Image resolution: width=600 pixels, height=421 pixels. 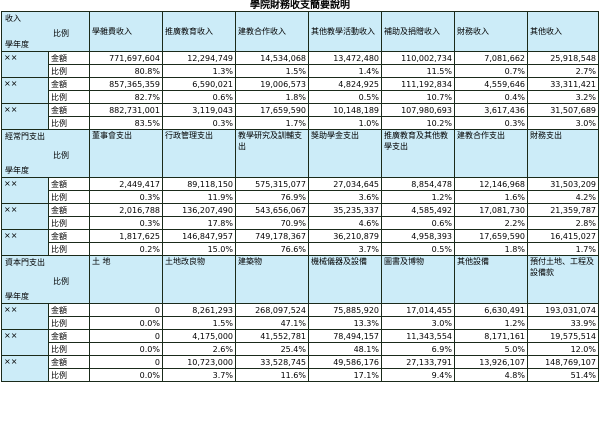 What do you see at coordinates (300, 349) in the screenshot?
I see `table-row: 比例 0.0% 2.6% 25.4% 48.1% 6.9% 5.0% 12.0%` at bounding box center [300, 349].